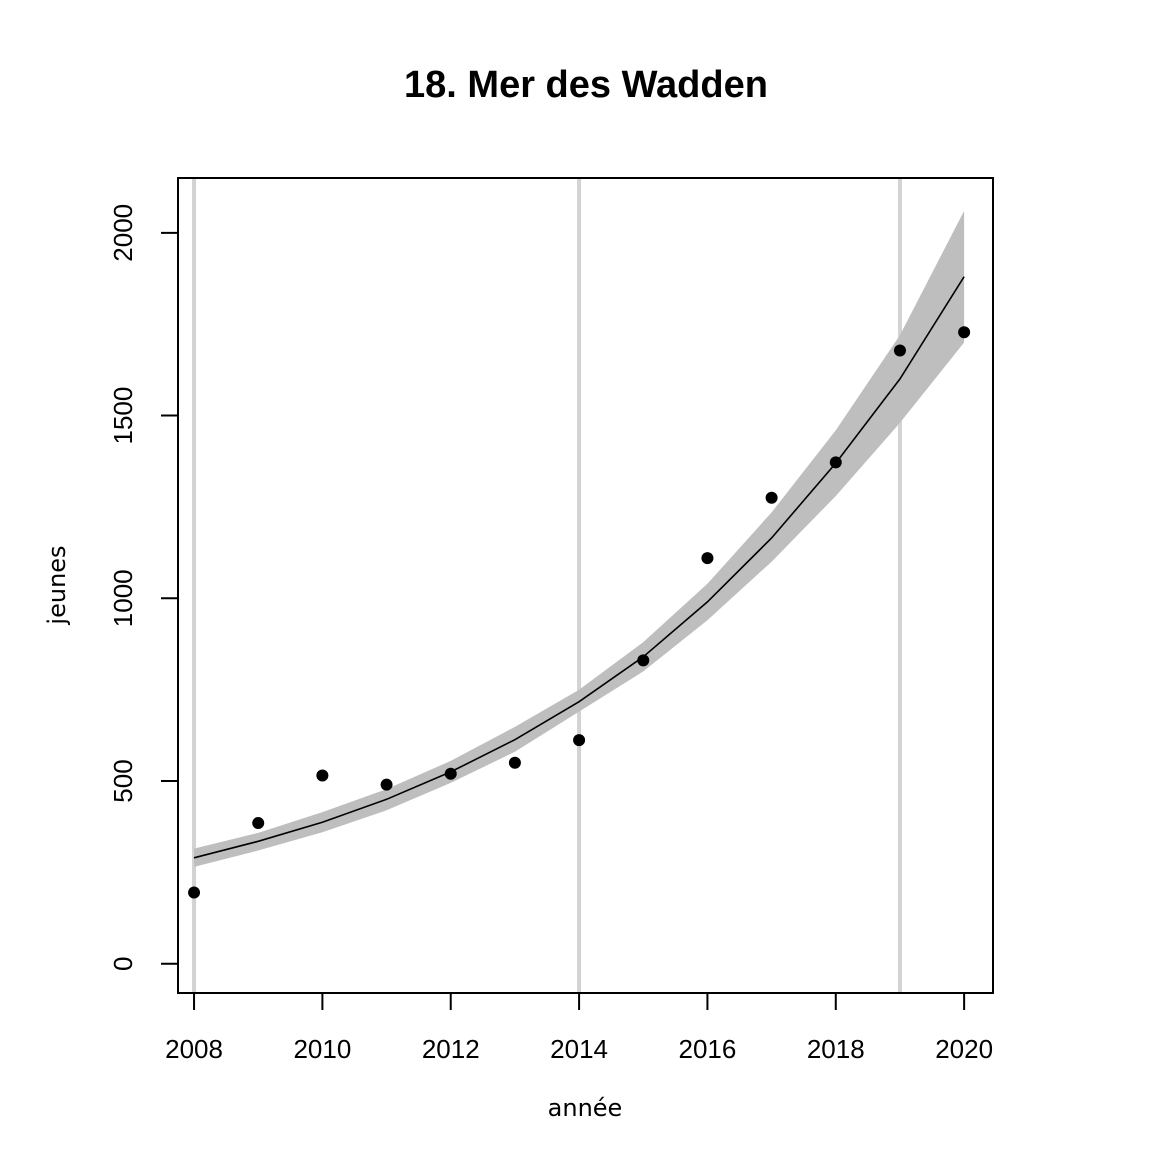 This screenshot has height=1170, width=1170. I want to click on y-tick-label-1500: 1500, so click(123, 416).